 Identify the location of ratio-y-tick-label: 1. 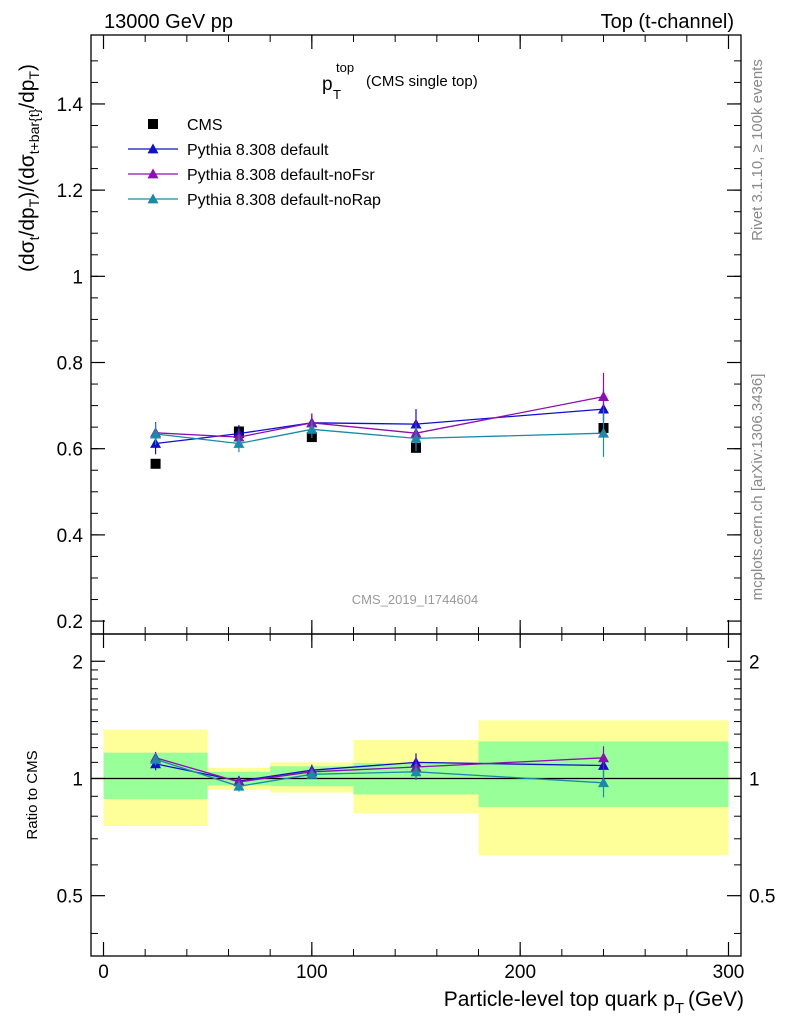
(77, 779).